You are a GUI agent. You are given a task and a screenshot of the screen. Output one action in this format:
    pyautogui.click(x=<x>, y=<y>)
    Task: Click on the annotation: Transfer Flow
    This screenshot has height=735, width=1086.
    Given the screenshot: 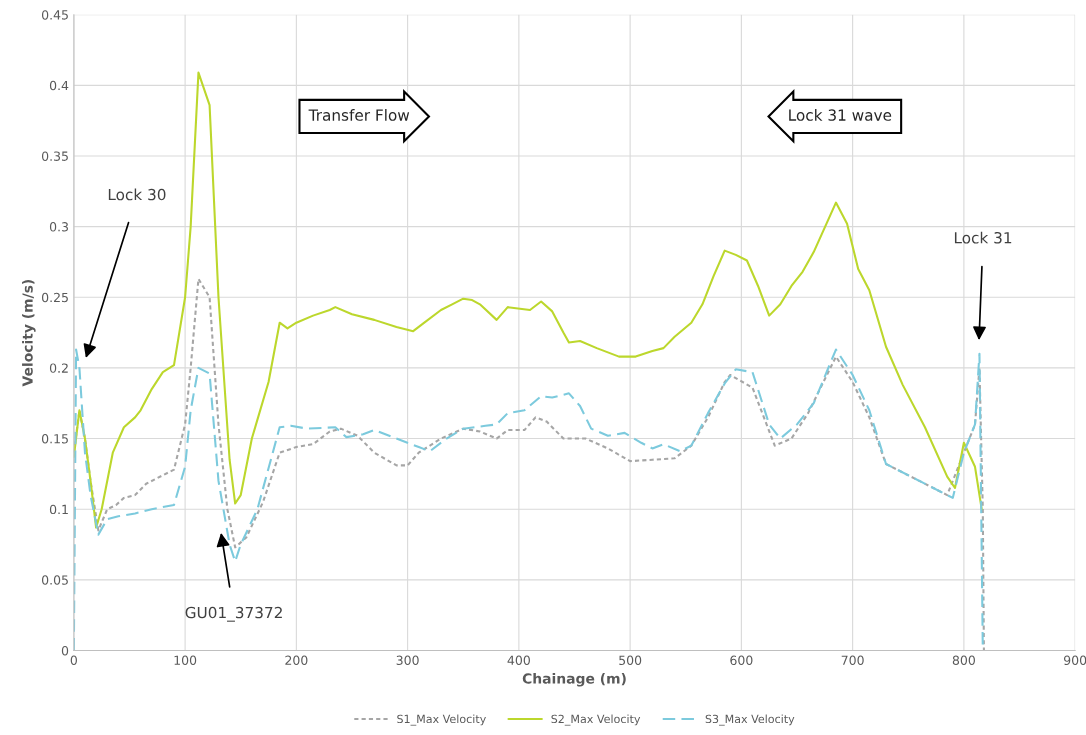 What is the action you would take?
    pyautogui.click(x=359, y=115)
    